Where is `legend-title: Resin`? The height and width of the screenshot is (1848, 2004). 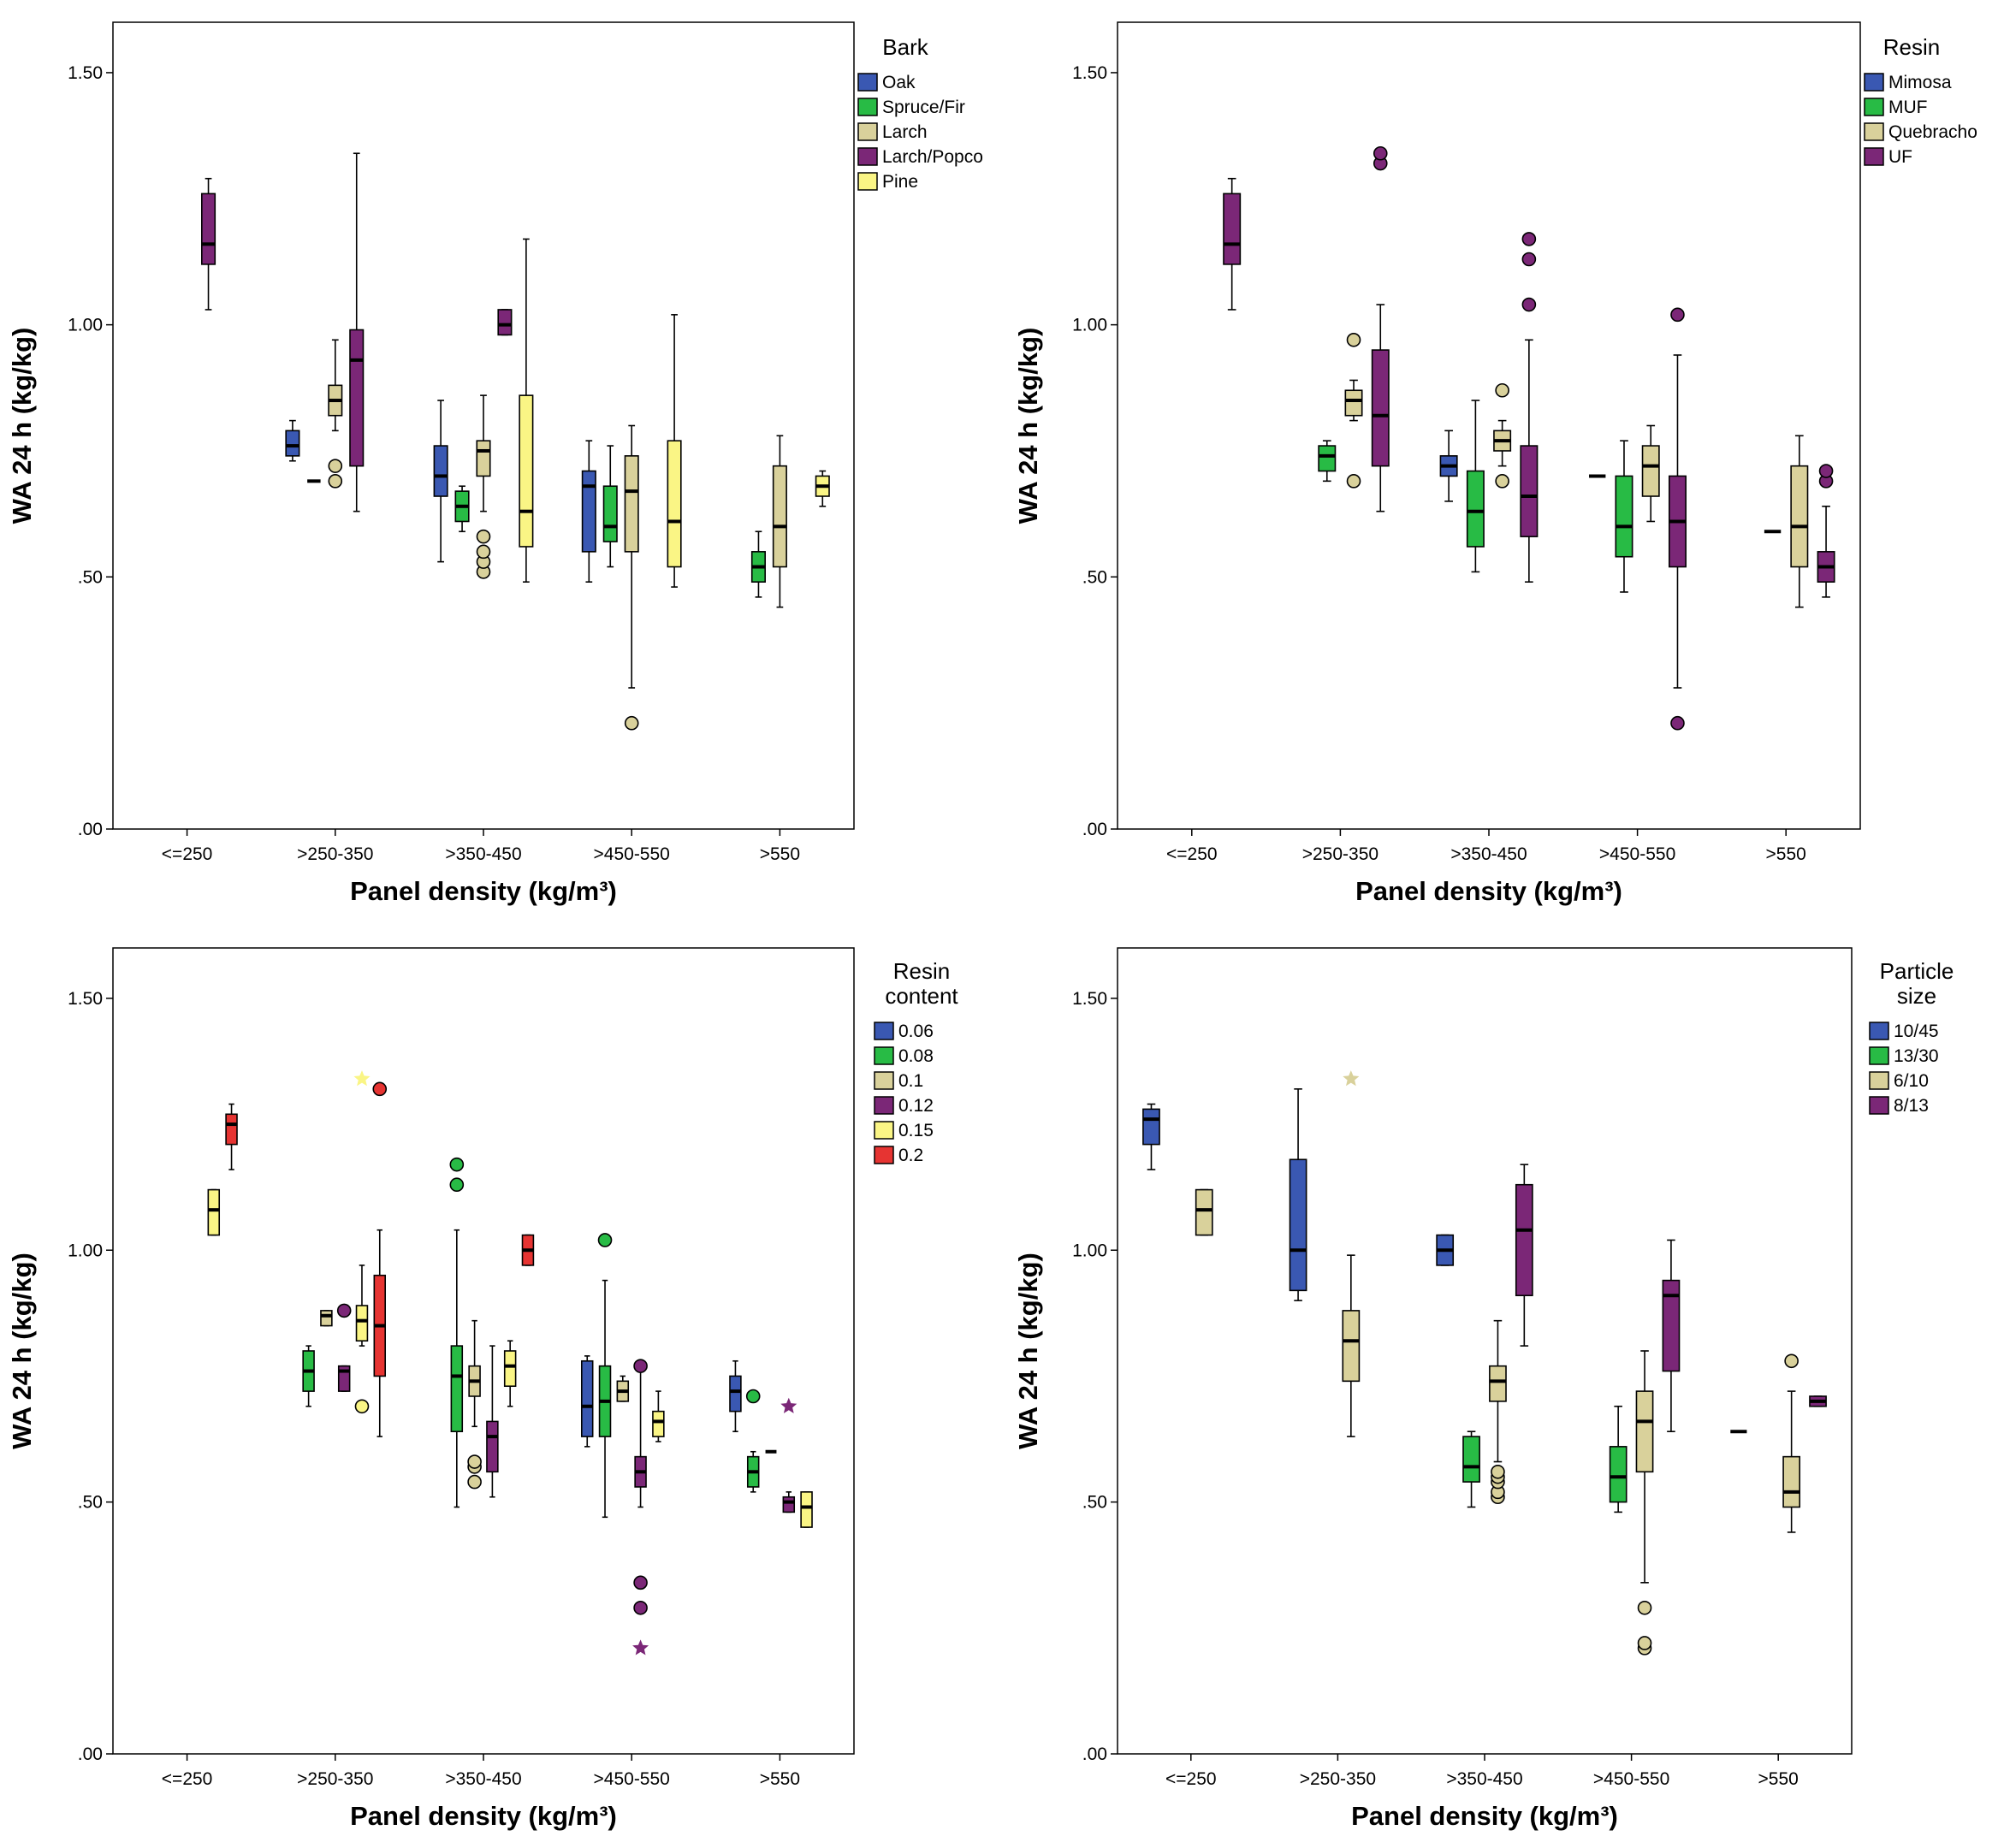 legend-title: Resin is located at coordinates (1912, 47).